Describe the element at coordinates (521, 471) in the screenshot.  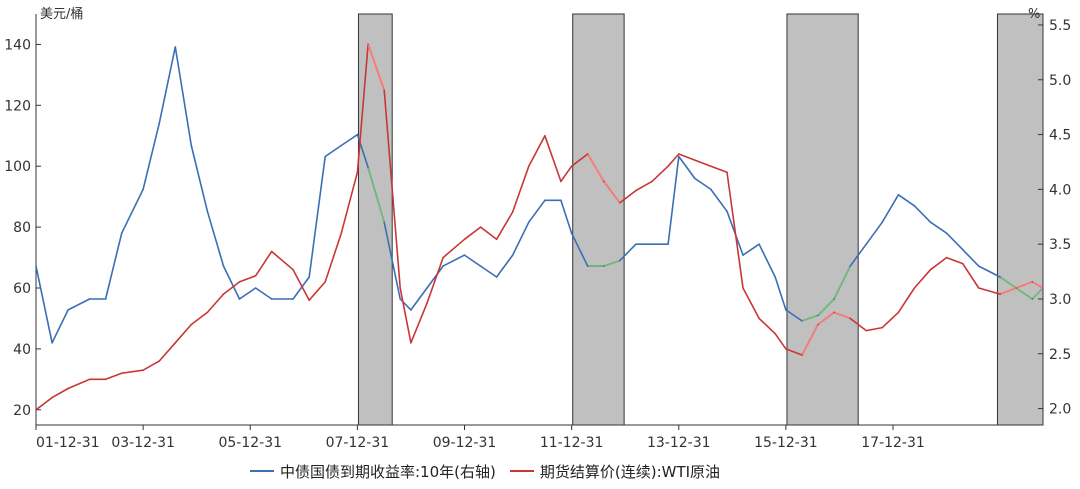
I see `legend-swatch-oil` at that location.